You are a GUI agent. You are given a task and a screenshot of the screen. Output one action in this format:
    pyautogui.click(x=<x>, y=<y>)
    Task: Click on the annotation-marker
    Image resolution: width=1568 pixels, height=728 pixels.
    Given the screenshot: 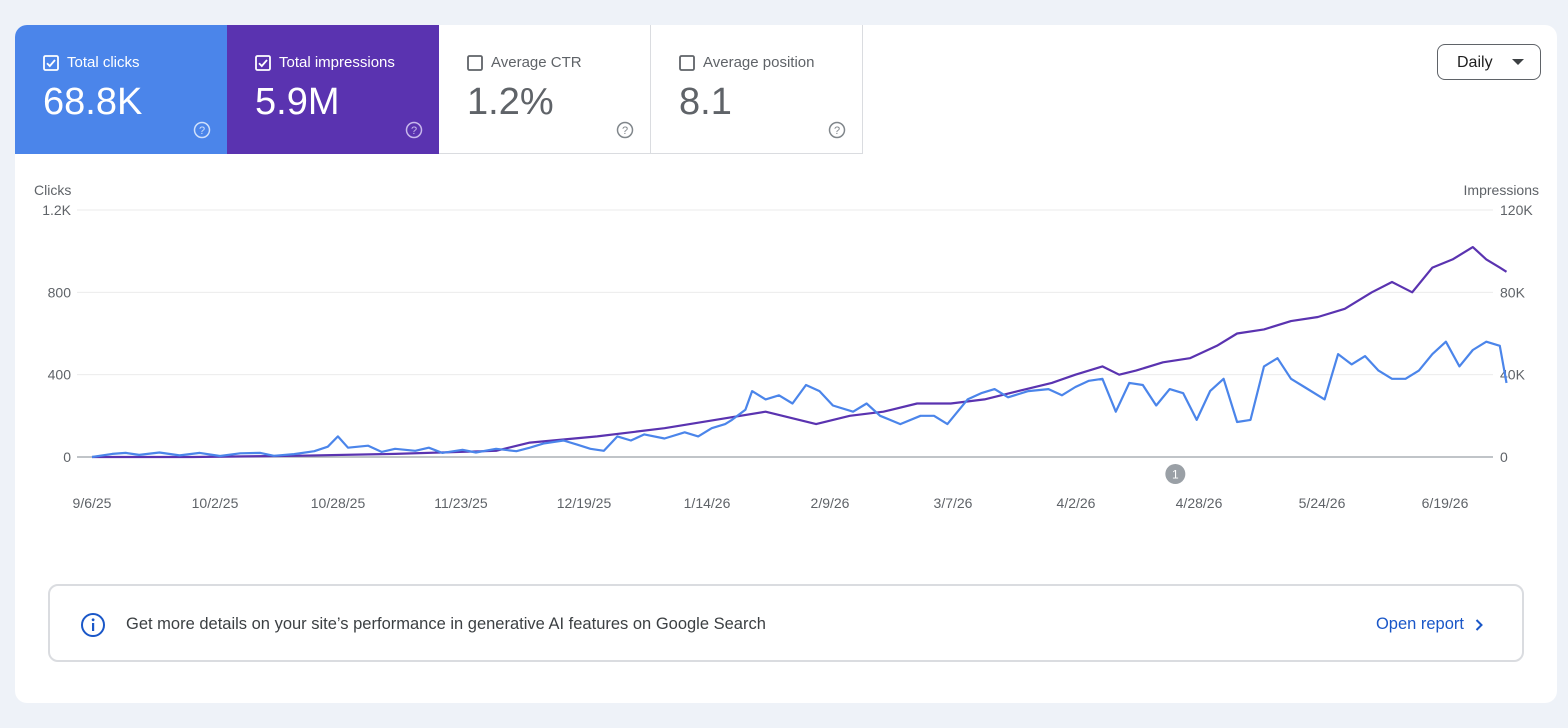 What is the action you would take?
    pyautogui.click(x=1175, y=474)
    